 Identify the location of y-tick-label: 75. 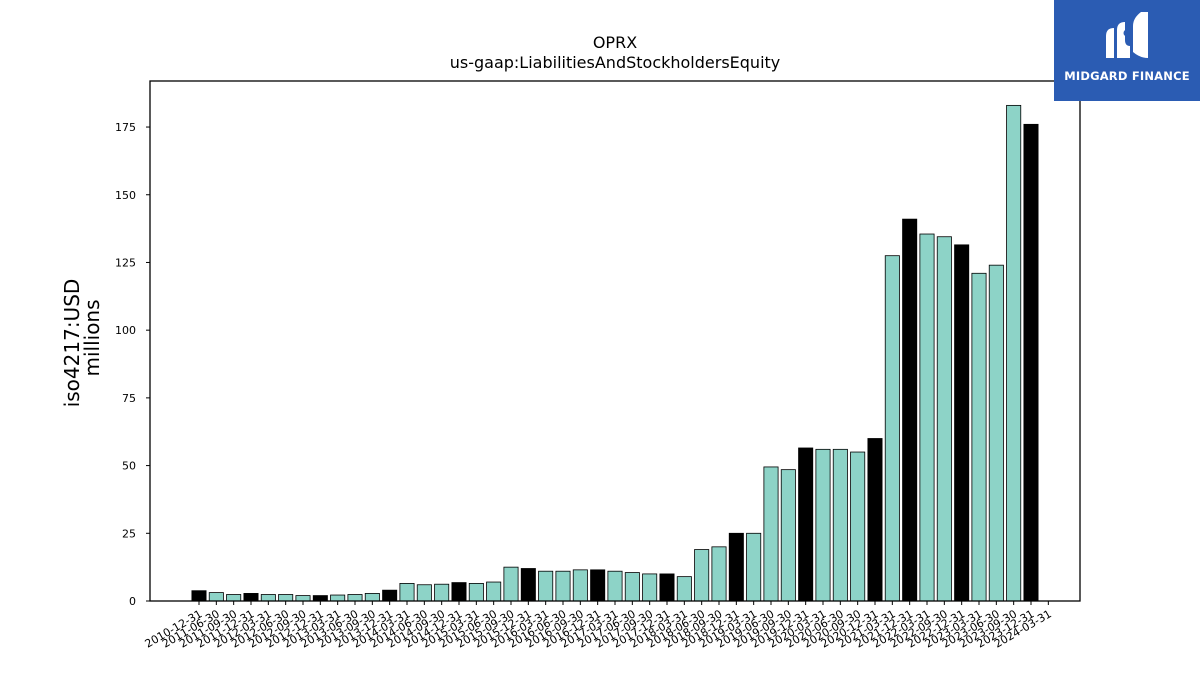
(129, 398).